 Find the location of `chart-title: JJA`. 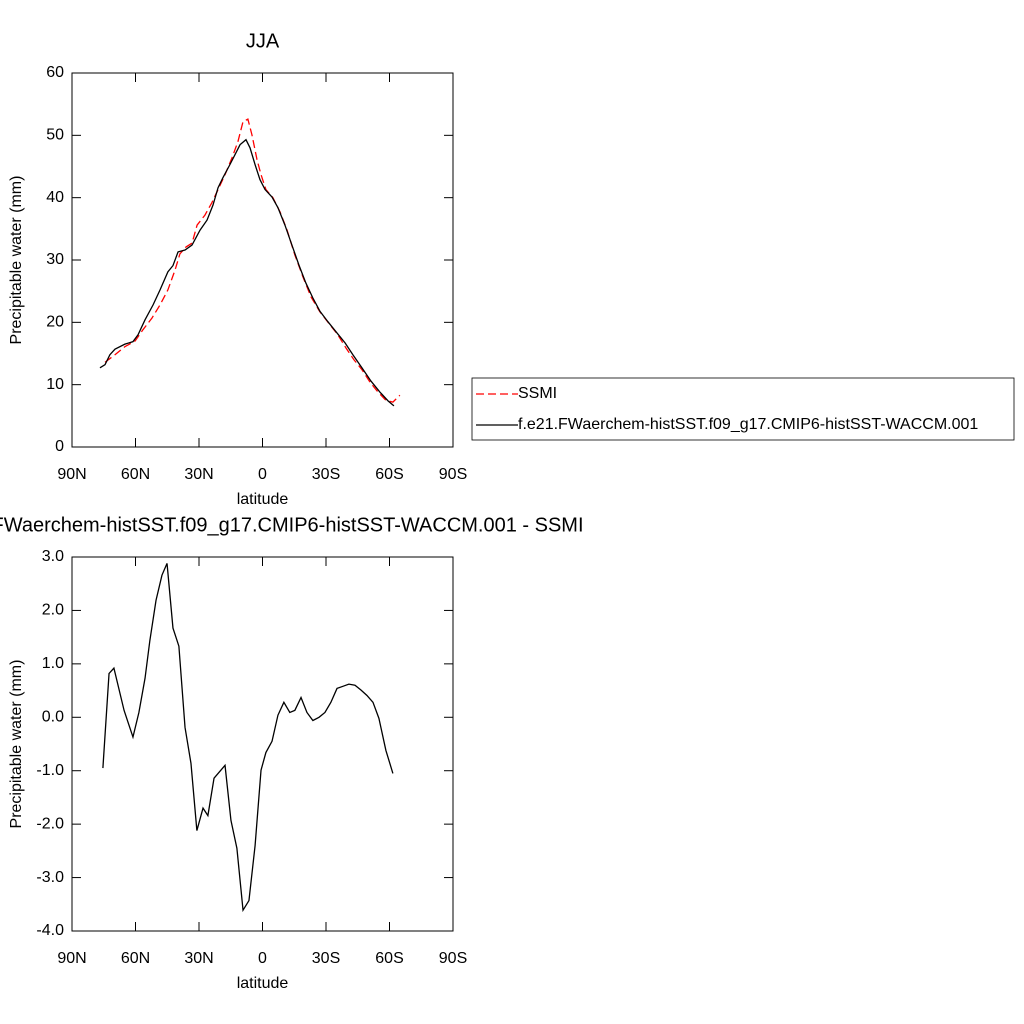

chart-title: JJA is located at coordinates (263, 41).